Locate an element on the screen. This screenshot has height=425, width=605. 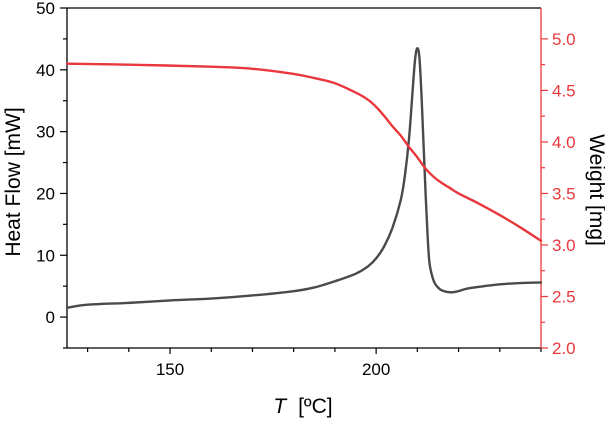
y-right-tick-label: 2.5 is located at coordinates (564, 296).